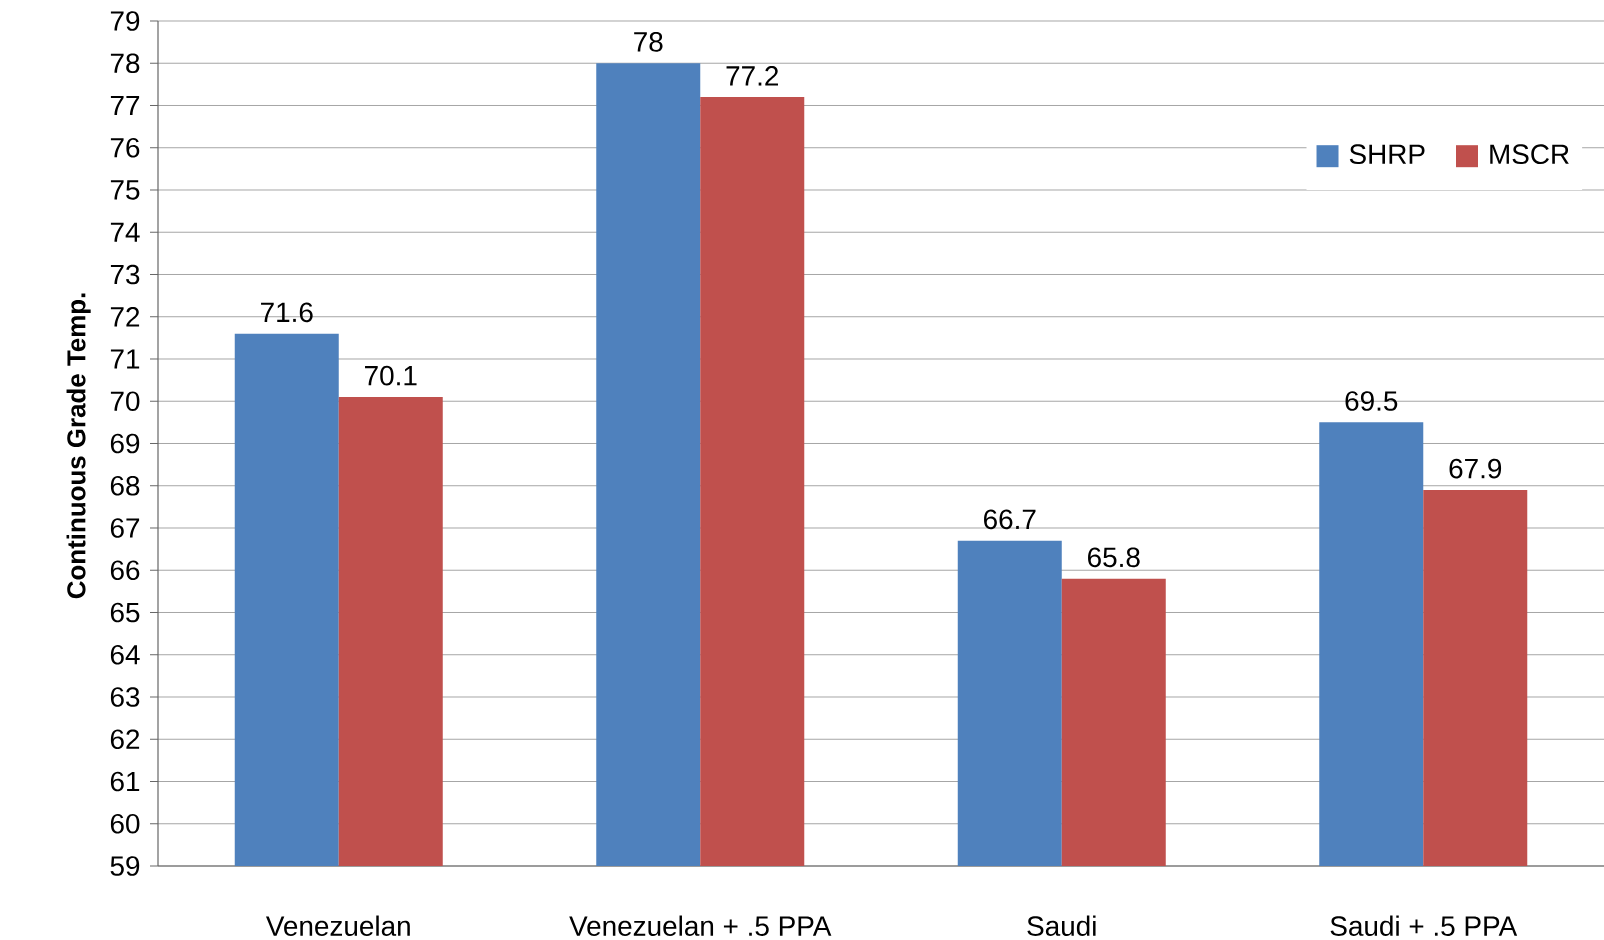 The width and height of the screenshot is (1604, 940). I want to click on data-label: 71.6, so click(287, 312).